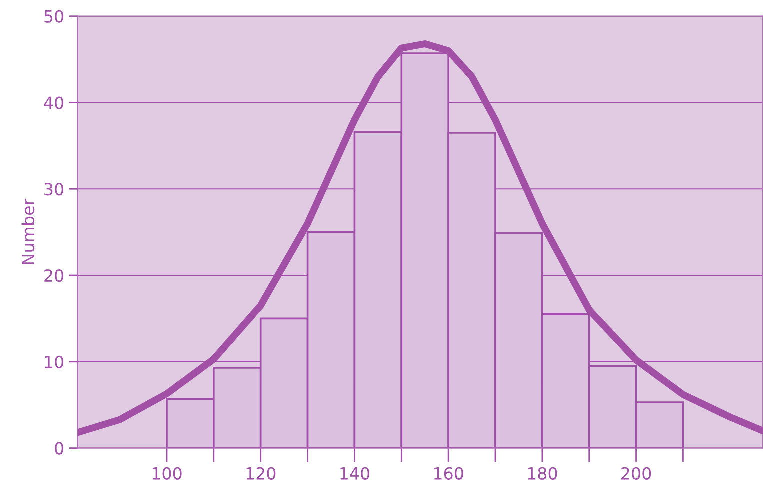  I want to click on x-tick-label: 180, so click(543, 473).